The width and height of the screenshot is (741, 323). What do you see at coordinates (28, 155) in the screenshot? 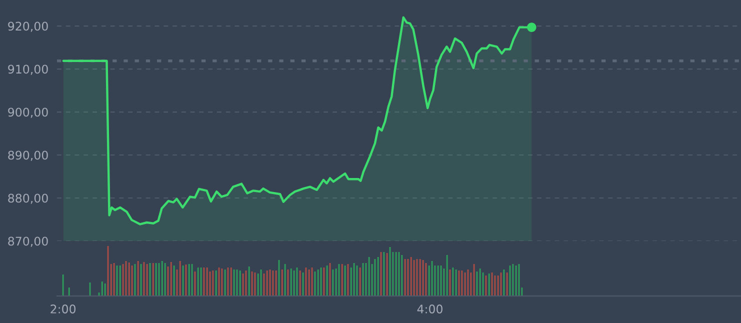
I see `y-tick-label: 890,00` at bounding box center [28, 155].